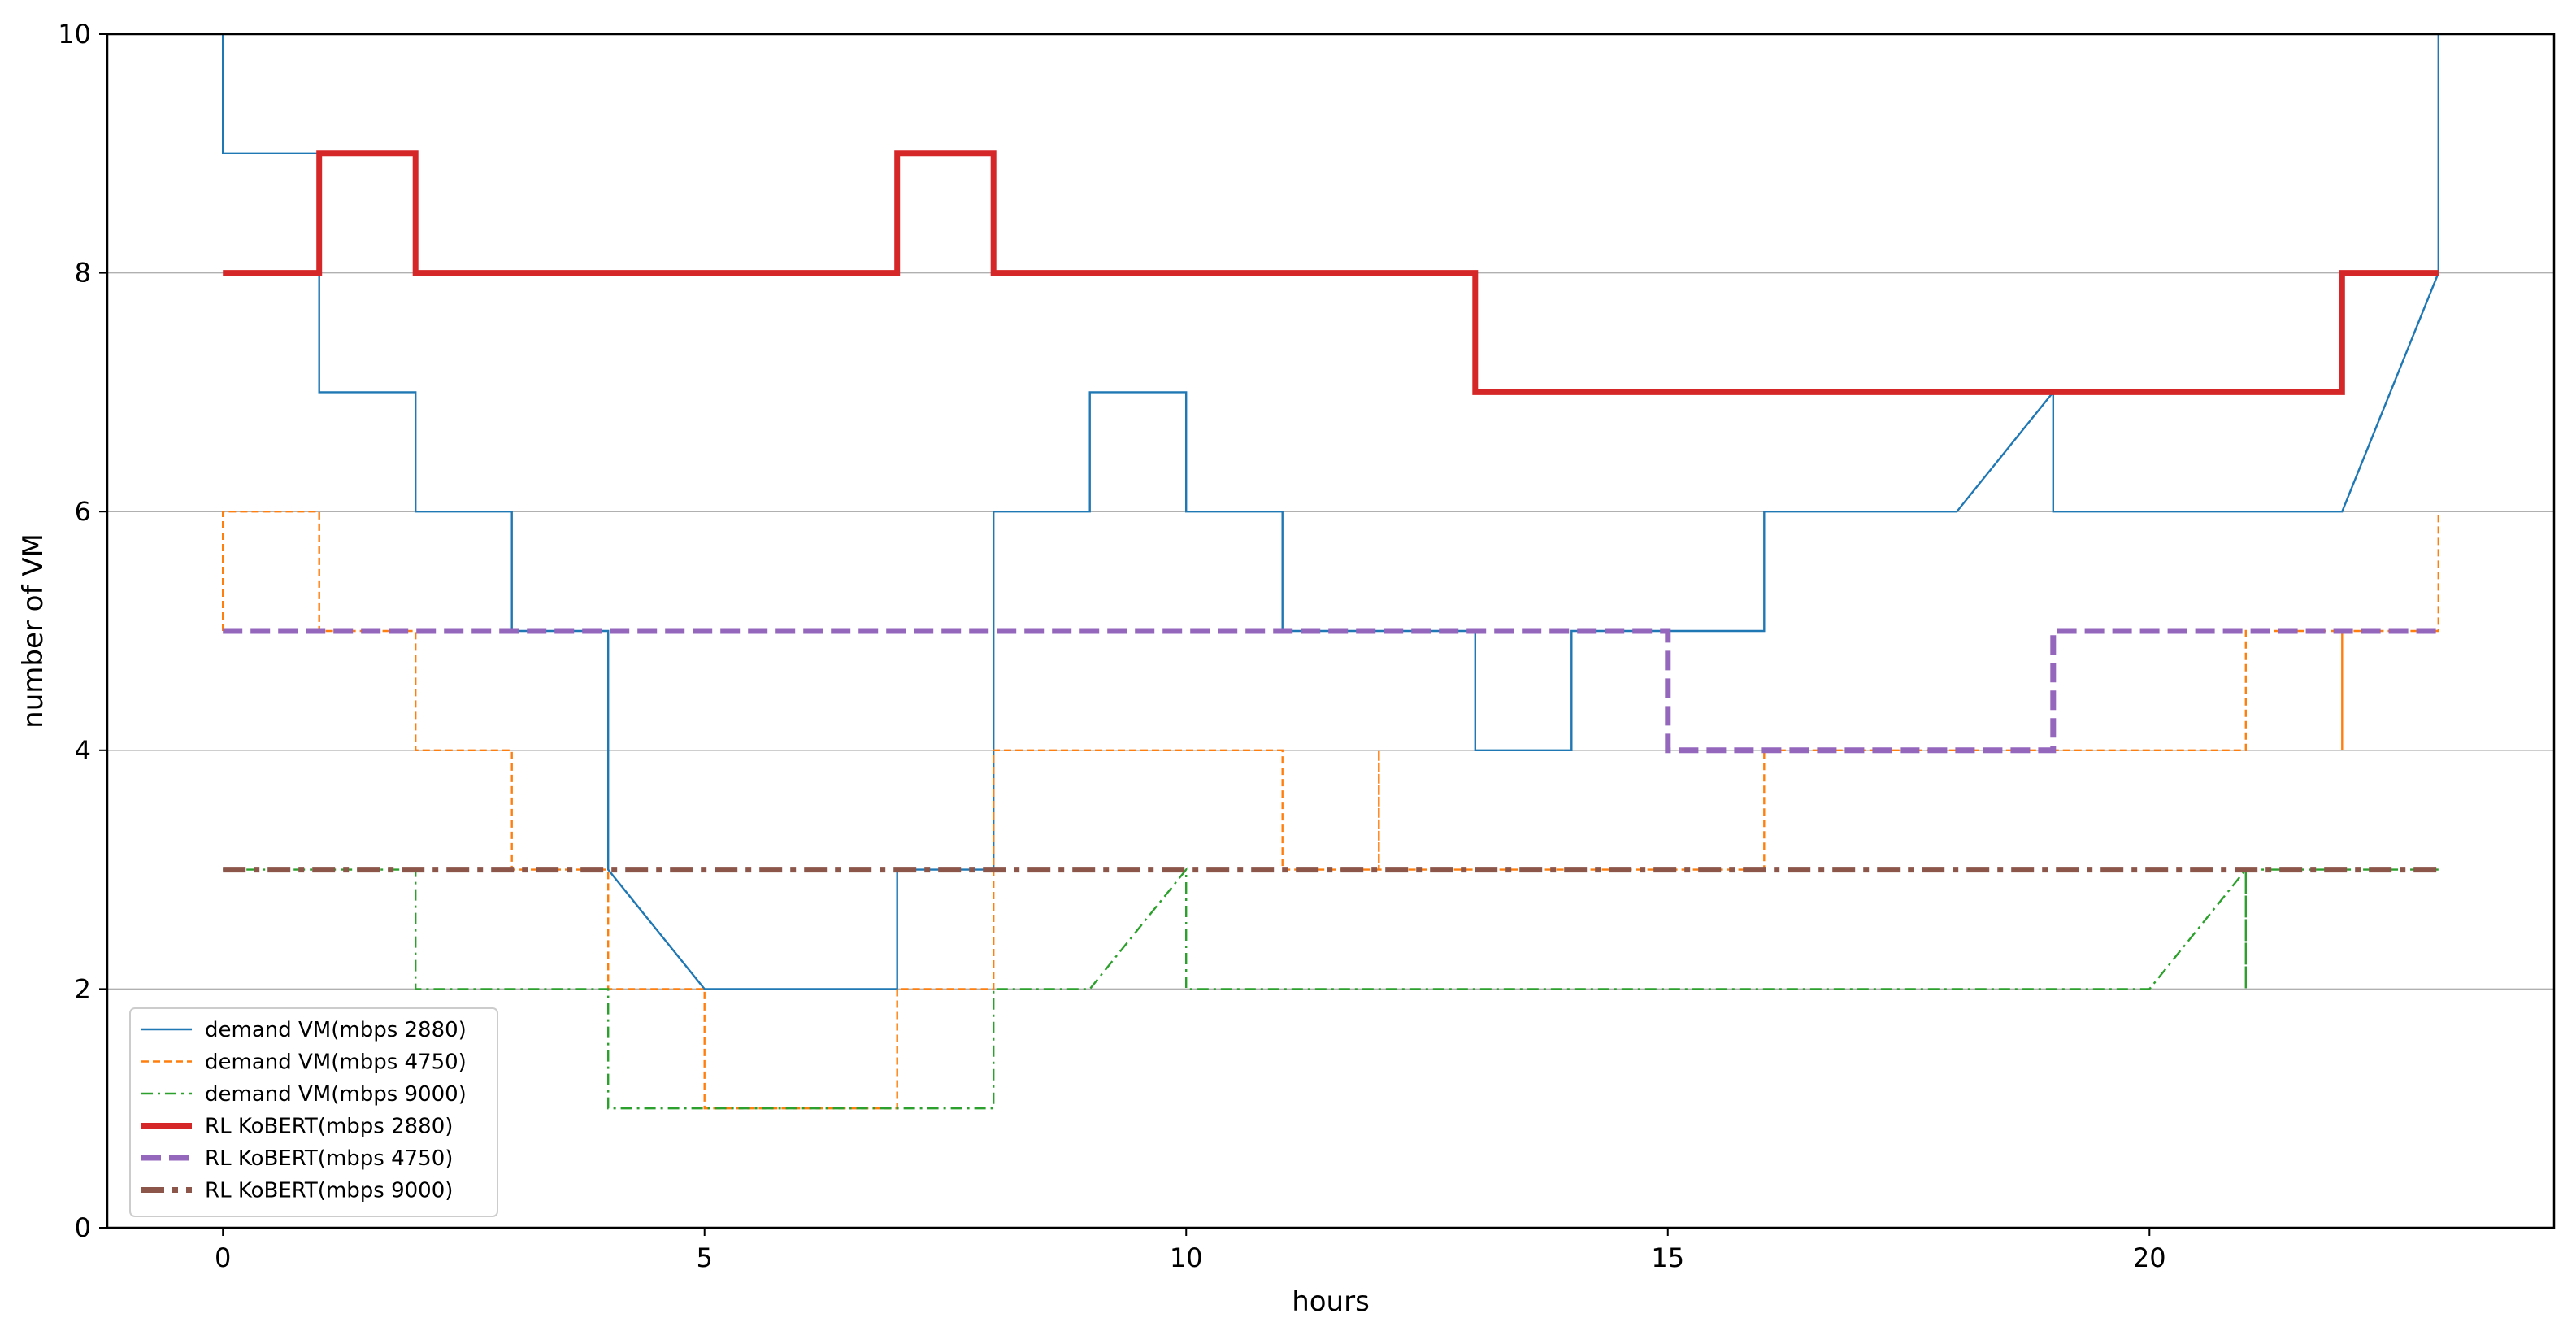 Image resolution: width=2576 pixels, height=1331 pixels. What do you see at coordinates (223, 1257) in the screenshot?
I see `x-tick-label: 0` at bounding box center [223, 1257].